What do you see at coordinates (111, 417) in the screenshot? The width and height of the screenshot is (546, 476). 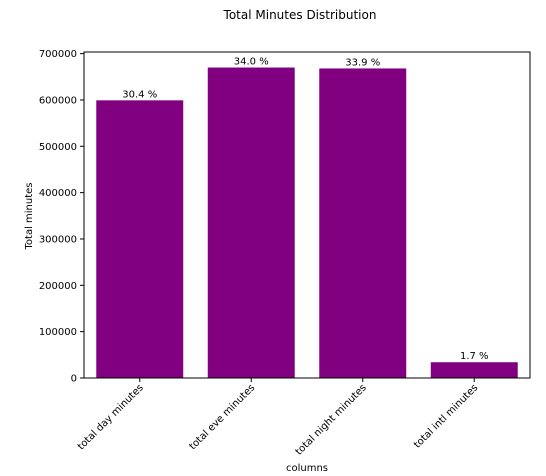 I see `x-tick-label: total day minutes` at bounding box center [111, 417].